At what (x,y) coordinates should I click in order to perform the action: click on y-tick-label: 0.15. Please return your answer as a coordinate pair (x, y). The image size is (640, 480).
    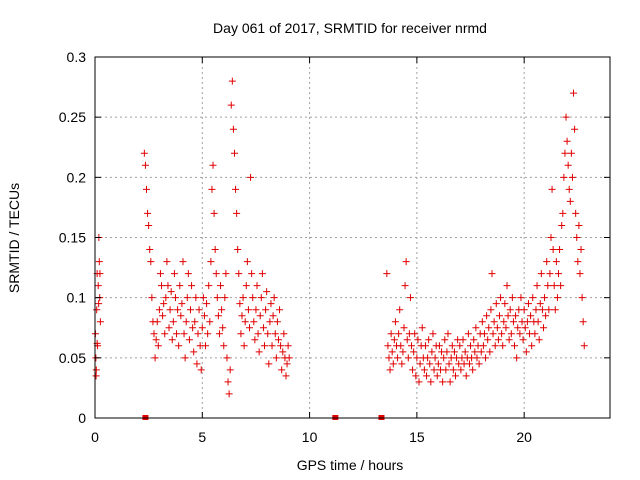
    Looking at the image, I should click on (72, 238).